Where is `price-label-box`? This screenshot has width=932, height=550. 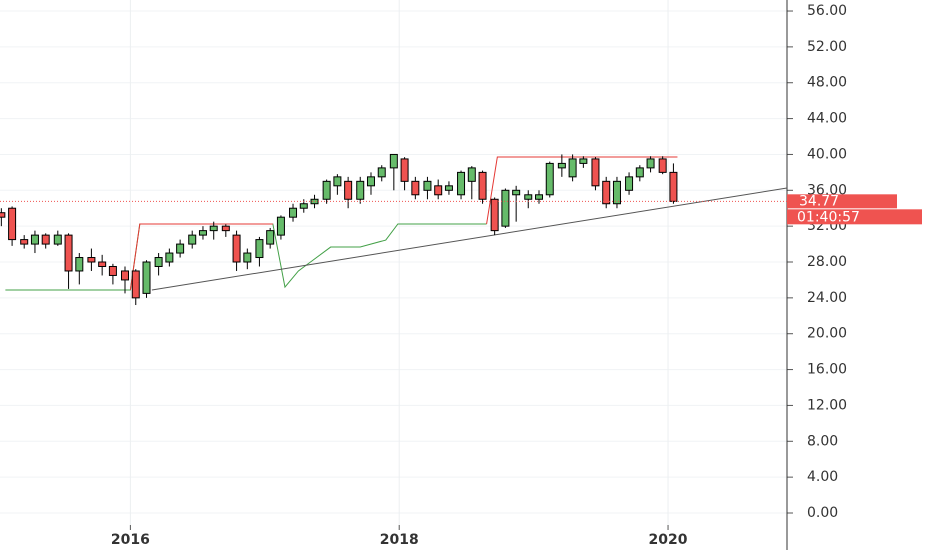
price-label-box is located at coordinates (842, 201).